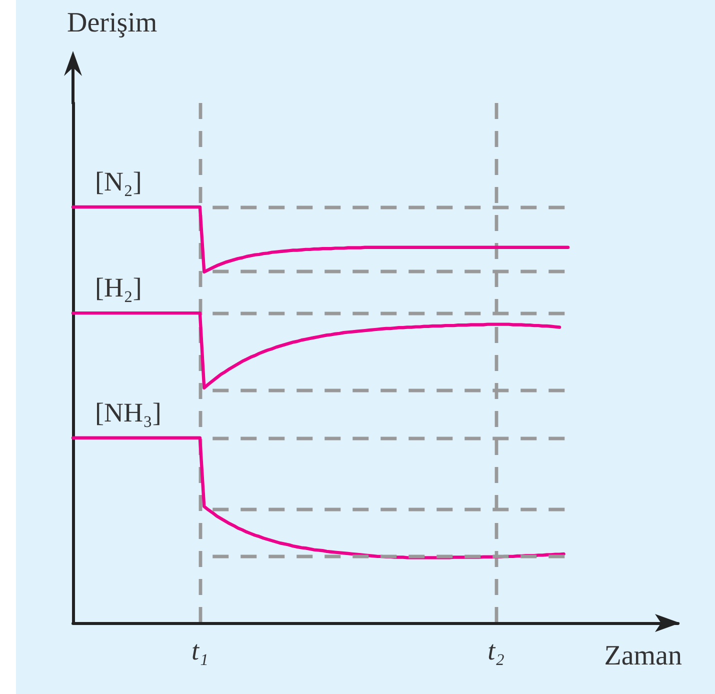 The height and width of the screenshot is (694, 715). What do you see at coordinates (118, 181) in the screenshot?
I see `series-label: [N₂]` at bounding box center [118, 181].